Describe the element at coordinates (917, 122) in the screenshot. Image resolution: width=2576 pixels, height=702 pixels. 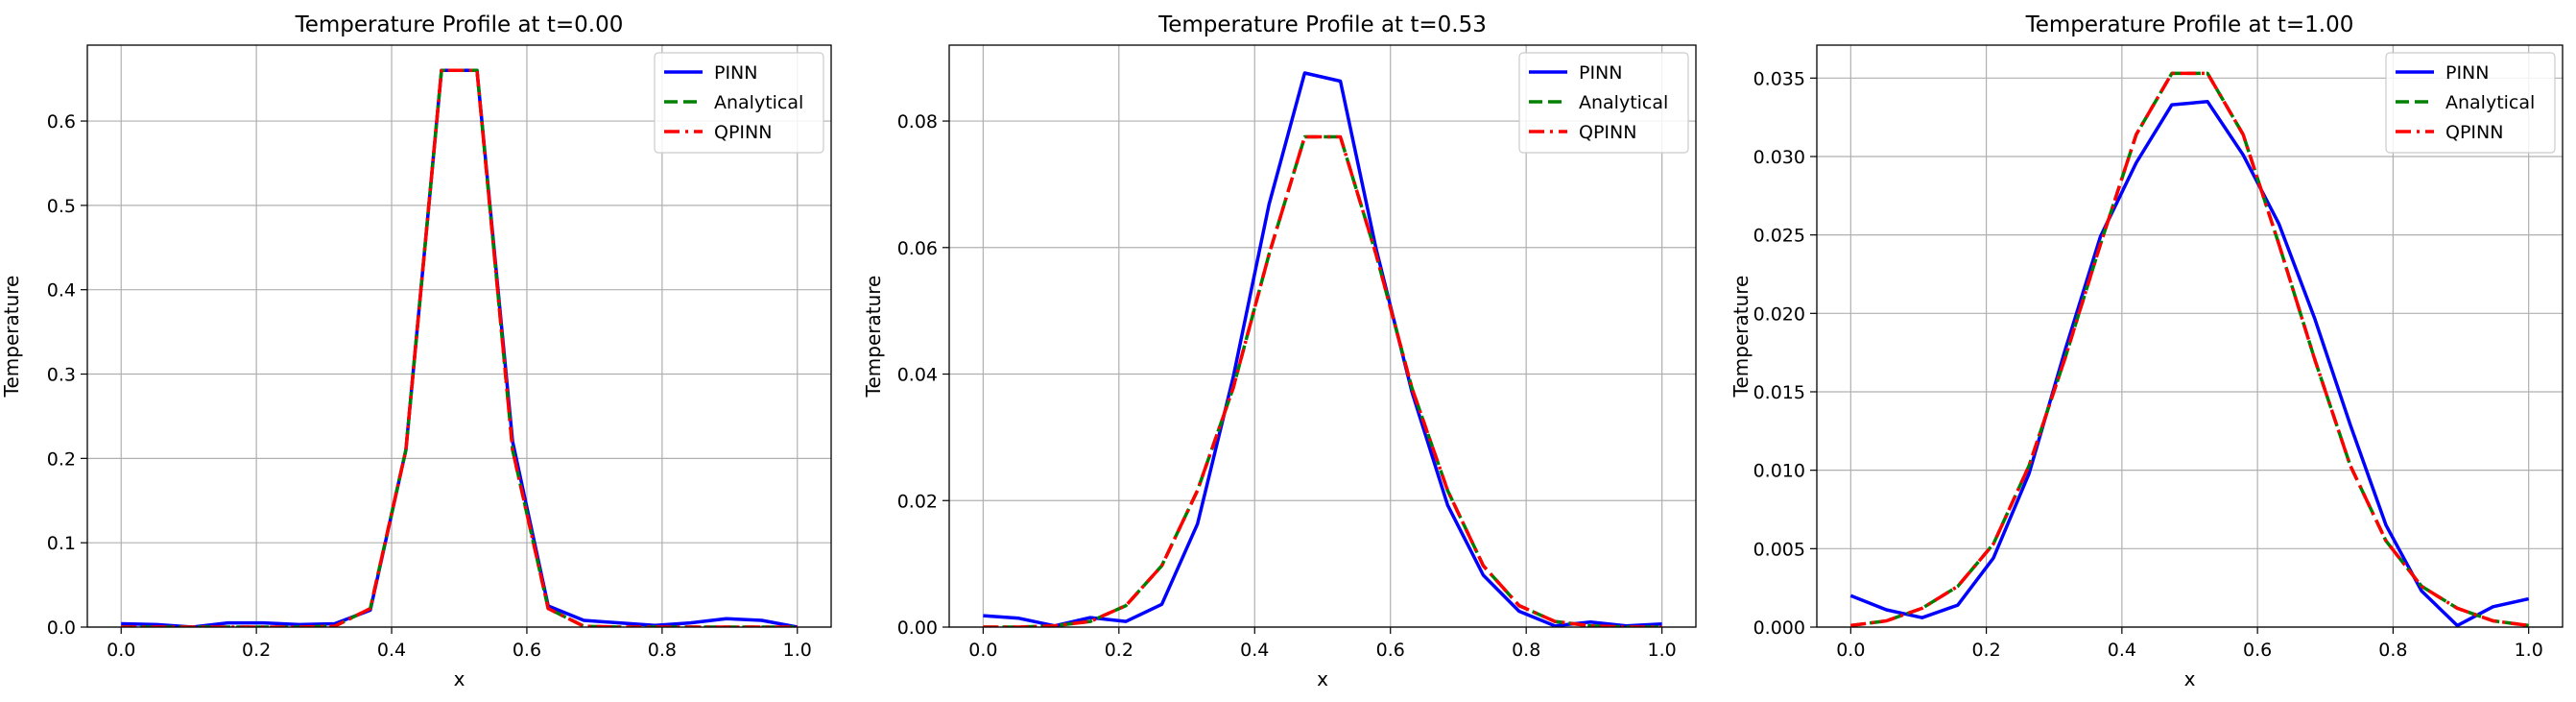
I see `y-tick-label: 0.08` at that location.